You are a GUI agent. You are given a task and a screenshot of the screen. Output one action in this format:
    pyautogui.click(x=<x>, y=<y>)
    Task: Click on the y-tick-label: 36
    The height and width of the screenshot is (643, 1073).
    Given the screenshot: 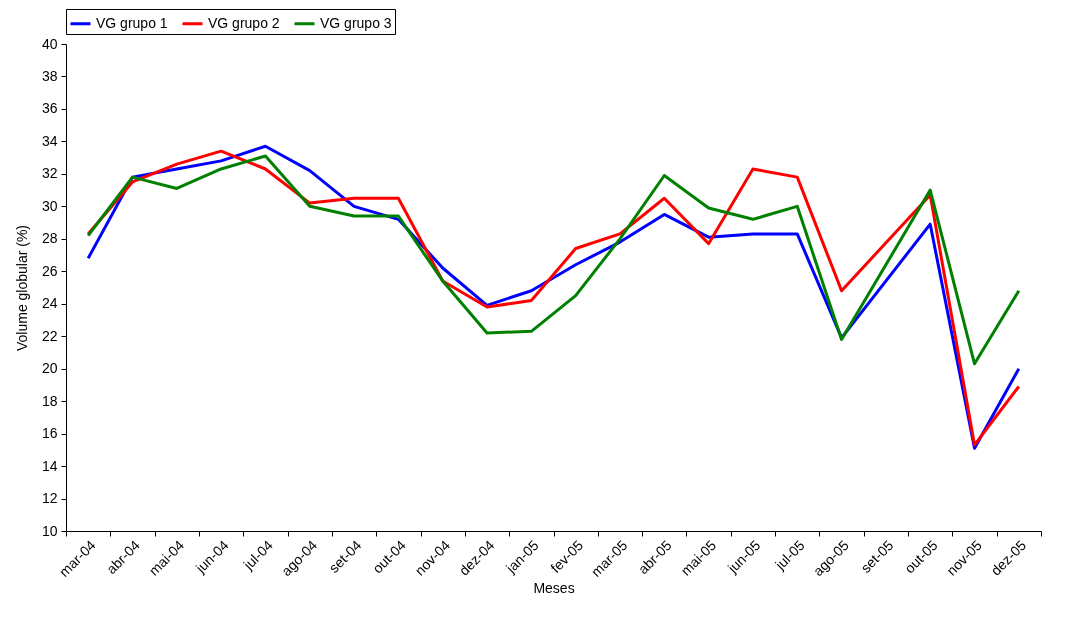 What is the action you would take?
    pyautogui.click(x=49, y=108)
    